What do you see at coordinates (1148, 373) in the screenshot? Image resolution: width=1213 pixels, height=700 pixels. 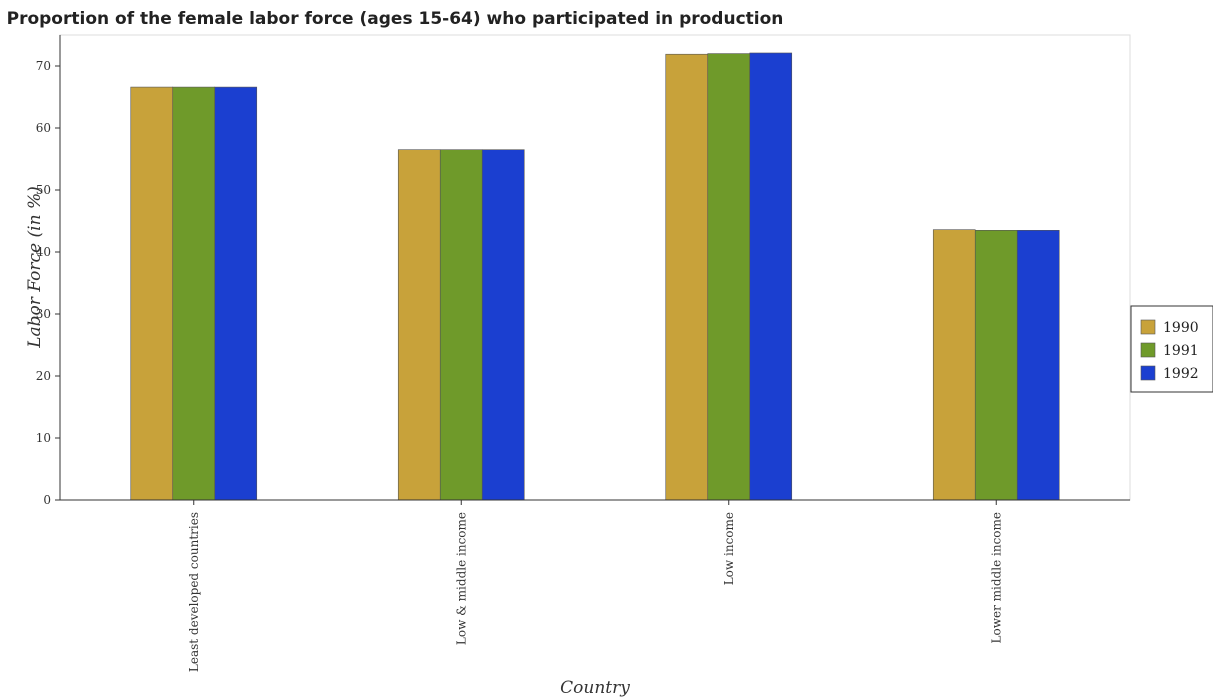 I see `legend-swatch-1992` at bounding box center [1148, 373].